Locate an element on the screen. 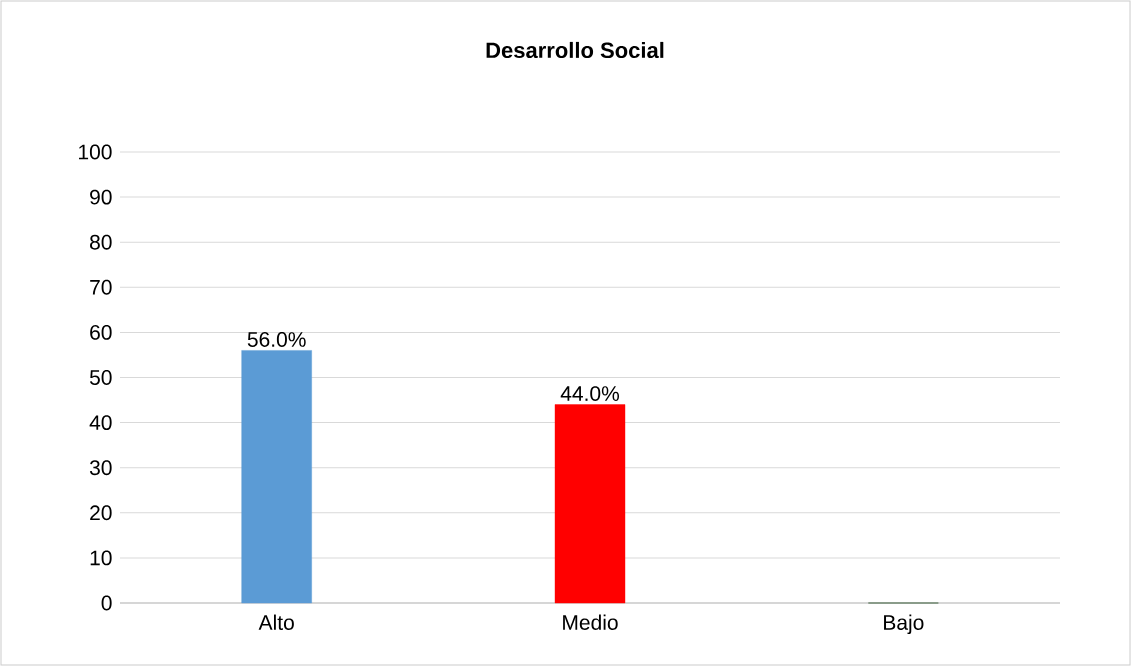  y-tick-label: 10 is located at coordinates (101, 558).